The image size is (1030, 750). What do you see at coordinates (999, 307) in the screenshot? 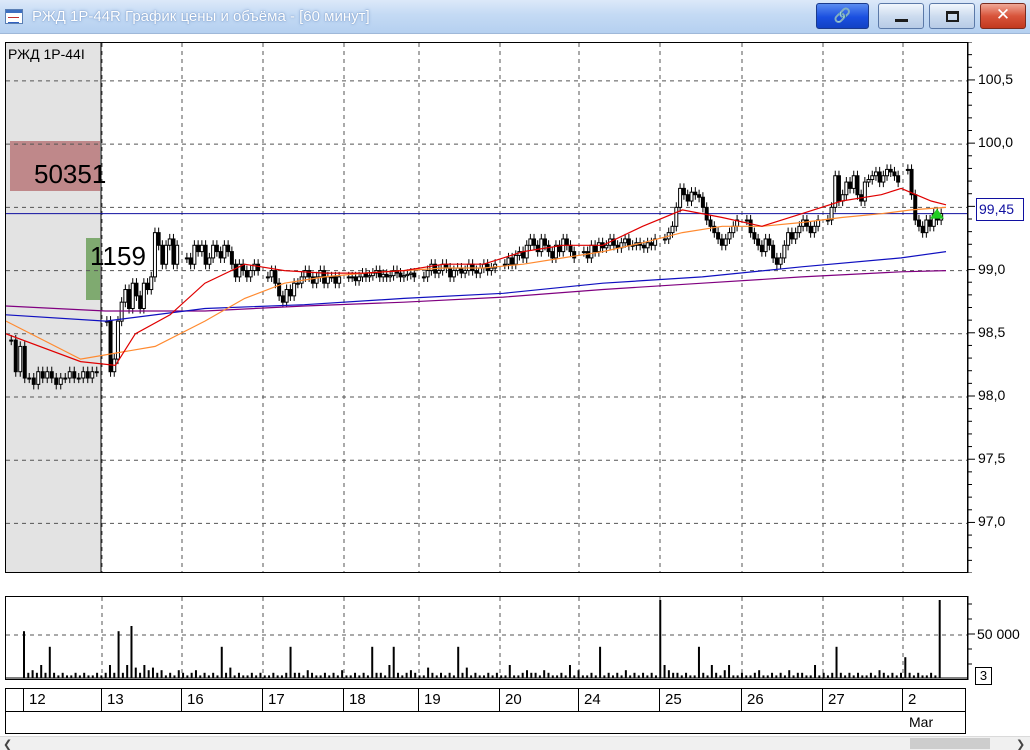
I see `price-axis` at bounding box center [999, 307].